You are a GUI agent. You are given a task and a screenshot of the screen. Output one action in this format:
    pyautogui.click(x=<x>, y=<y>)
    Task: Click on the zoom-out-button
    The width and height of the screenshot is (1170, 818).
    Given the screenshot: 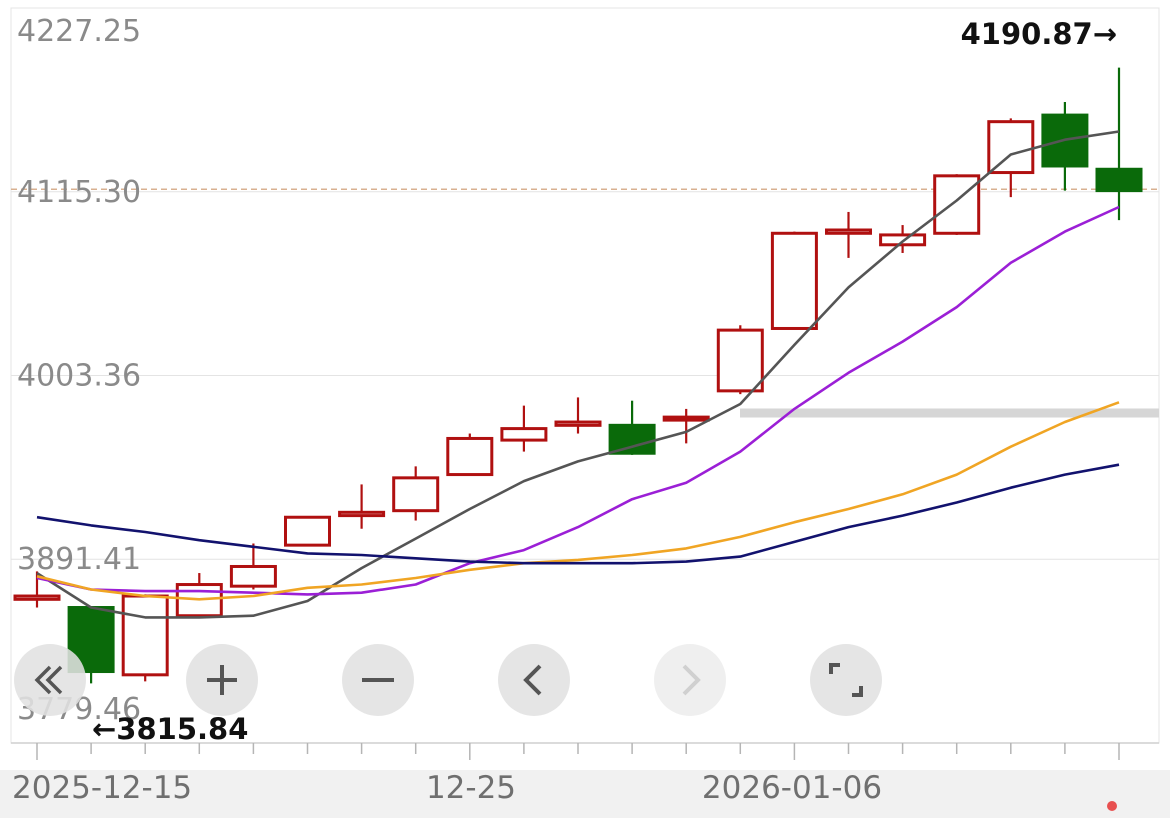 What is the action you would take?
    pyautogui.click(x=378, y=680)
    